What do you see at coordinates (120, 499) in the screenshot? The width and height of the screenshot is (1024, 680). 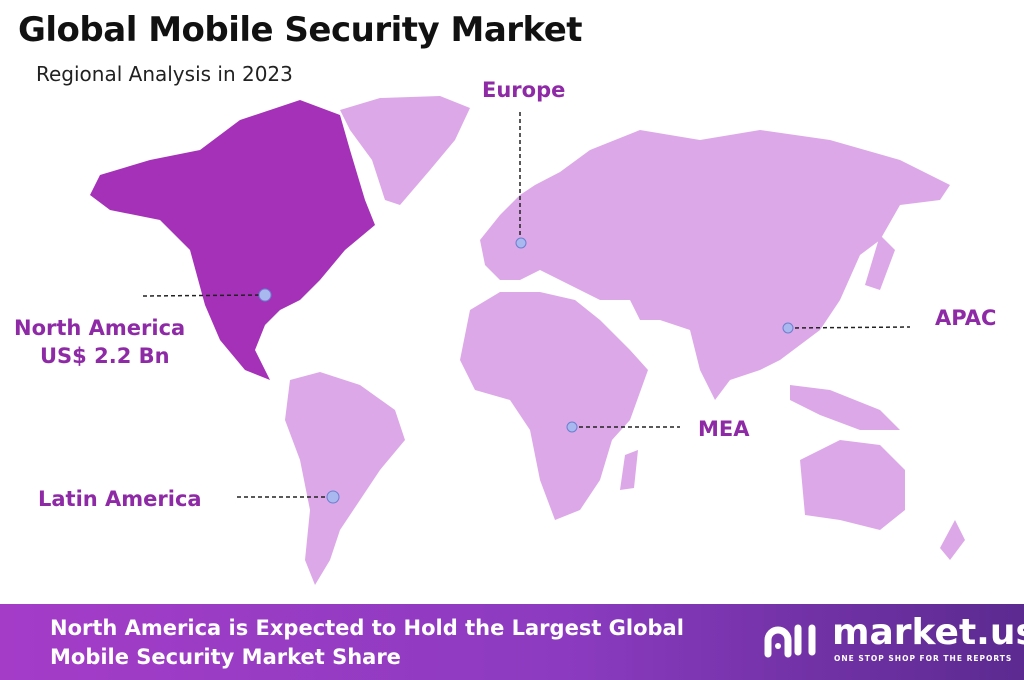 I see `latin-america-label: Latin America` at bounding box center [120, 499].